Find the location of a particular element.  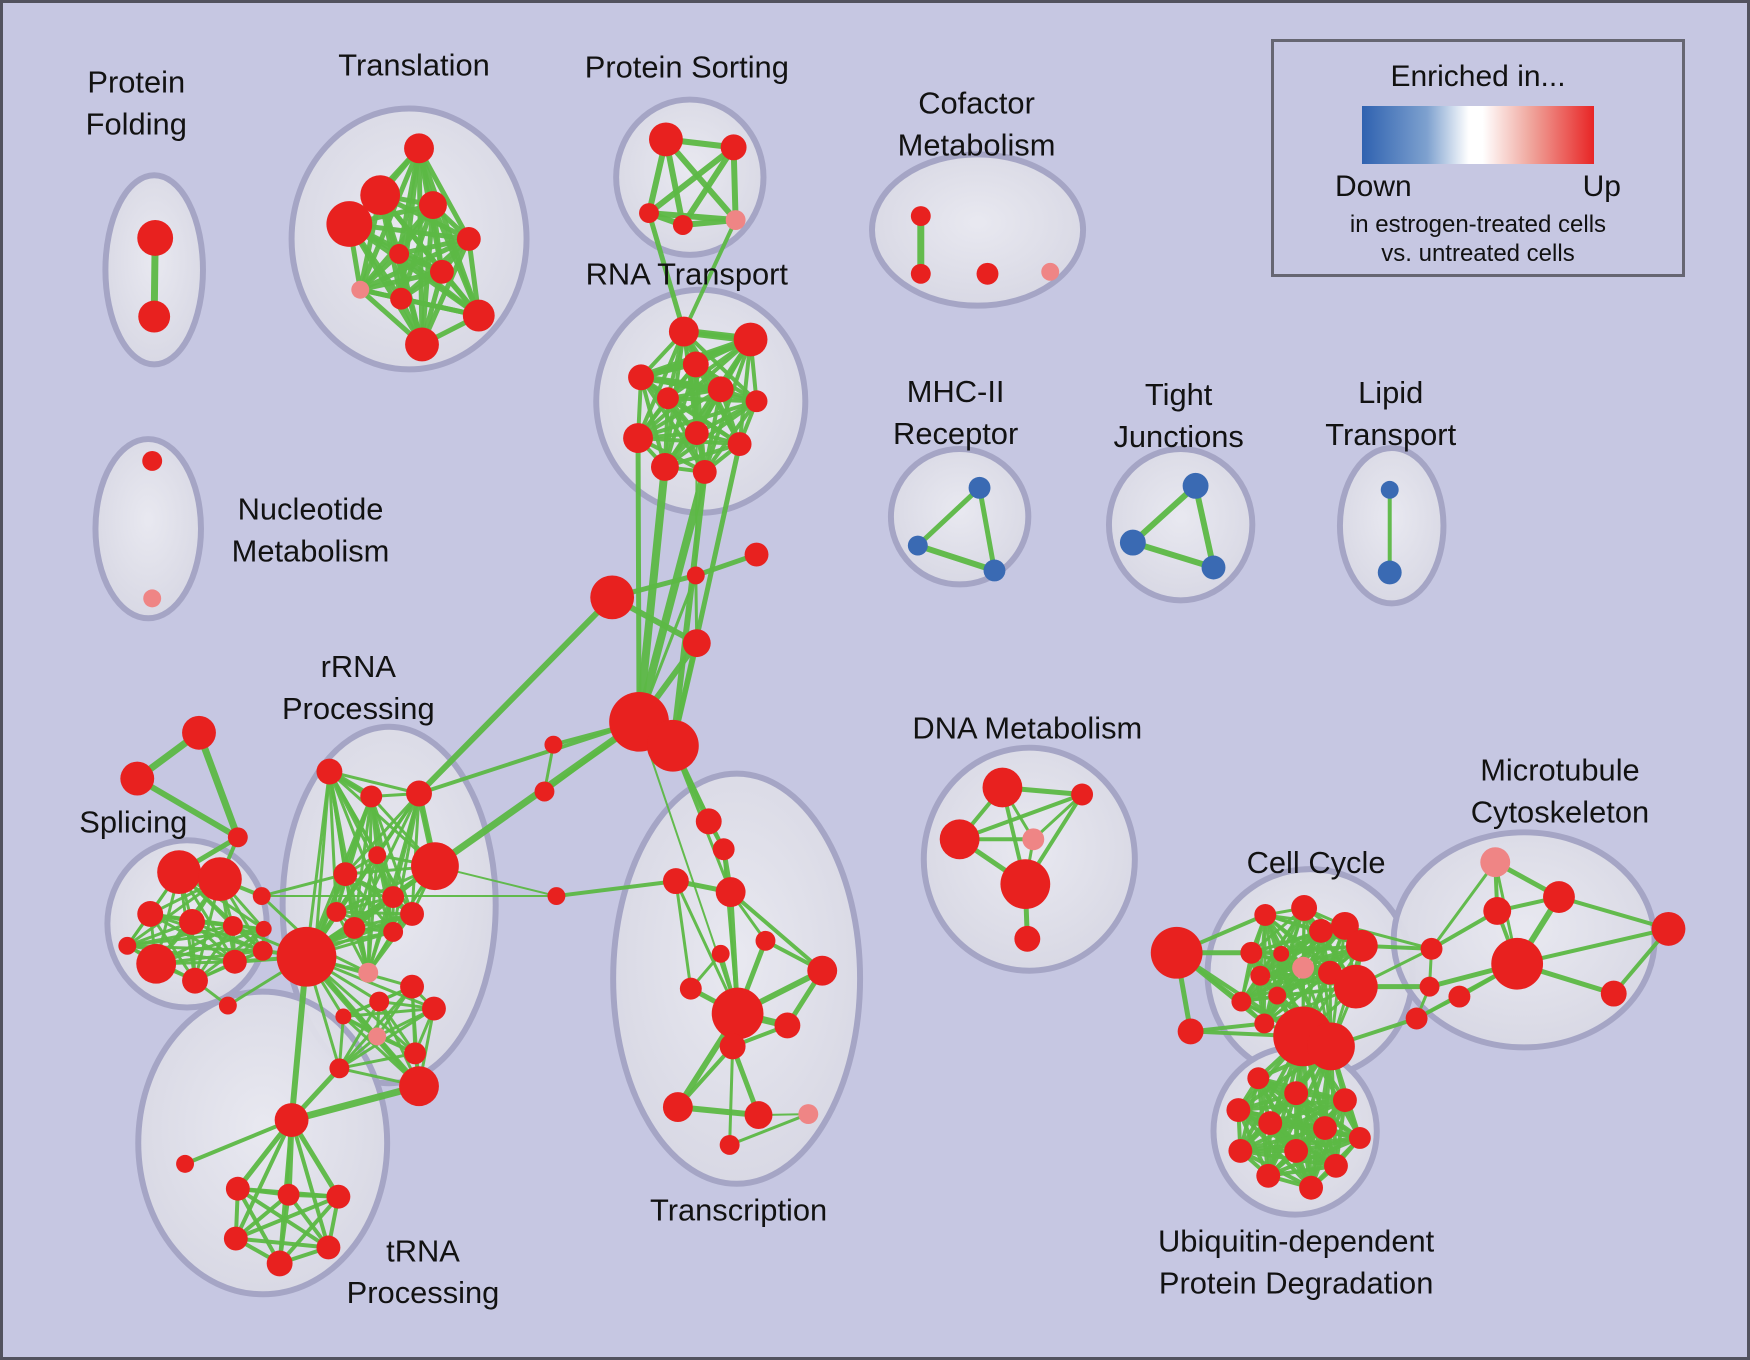

node-mc3 is located at coordinates (1517, 963).